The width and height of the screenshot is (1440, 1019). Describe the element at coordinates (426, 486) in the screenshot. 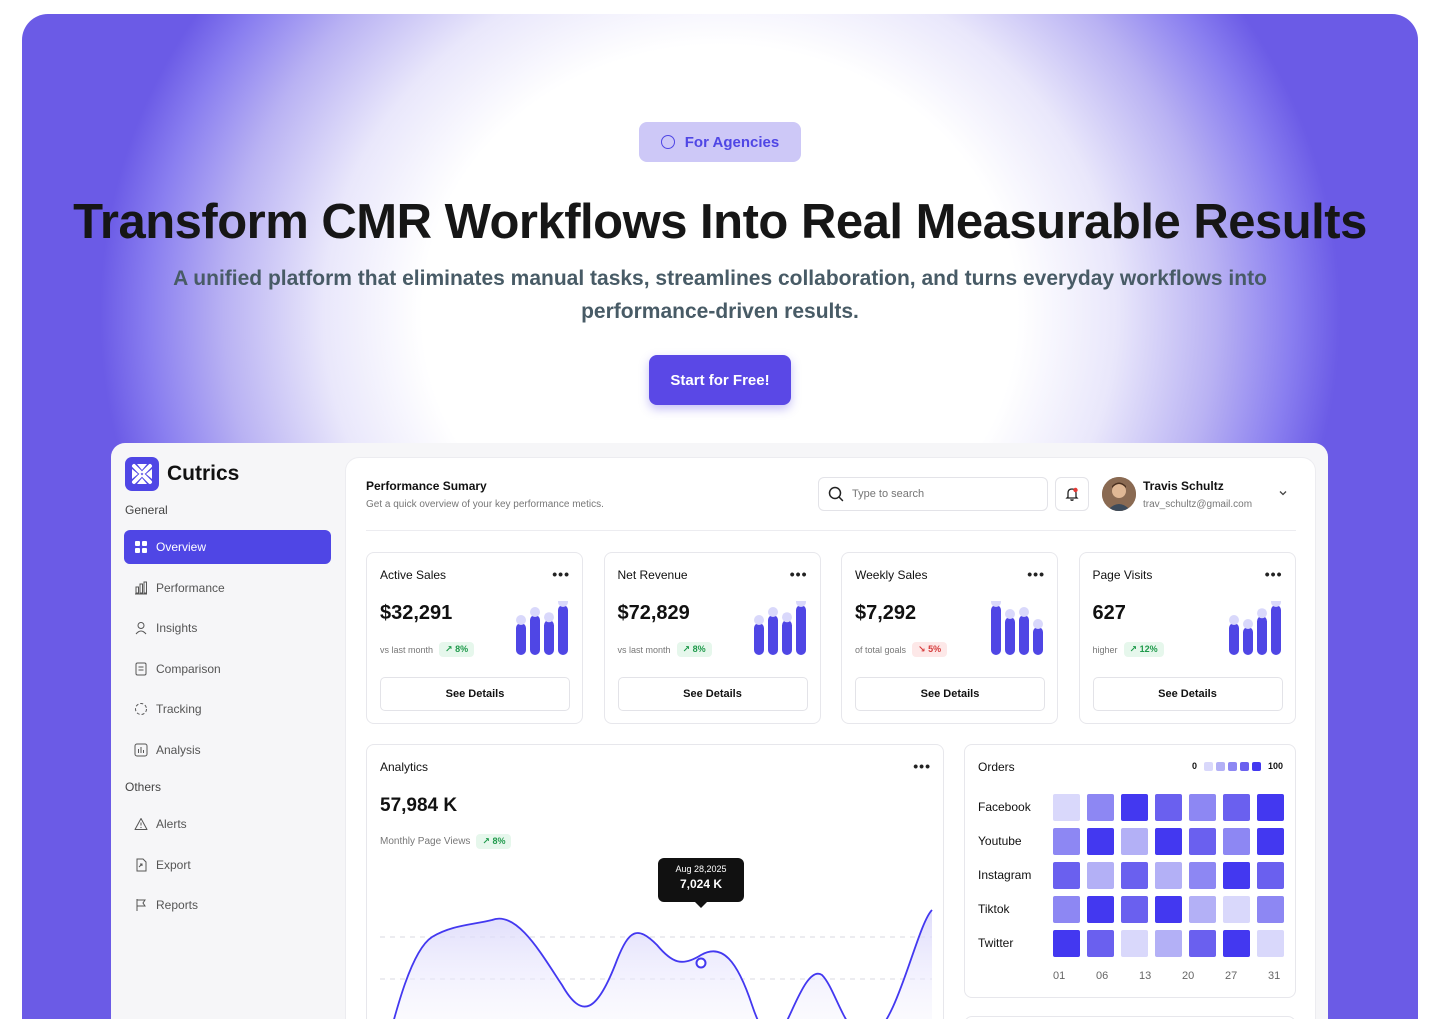

I see `page-title: Performance Sumary` at that location.